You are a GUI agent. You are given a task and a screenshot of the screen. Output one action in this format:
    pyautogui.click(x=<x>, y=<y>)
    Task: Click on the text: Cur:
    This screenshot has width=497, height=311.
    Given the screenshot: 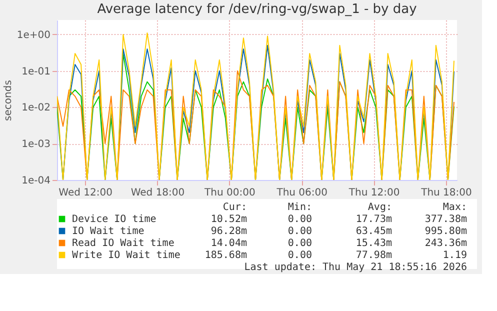 What is the action you would take?
    pyautogui.click(x=234, y=207)
    